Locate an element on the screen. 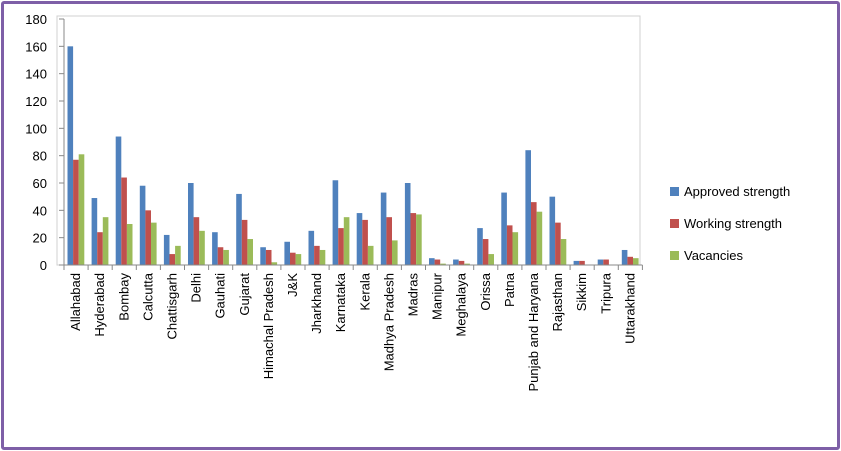 The image size is (841, 451). x-tick-label-gauhati: Gauhati is located at coordinates (220, 296).